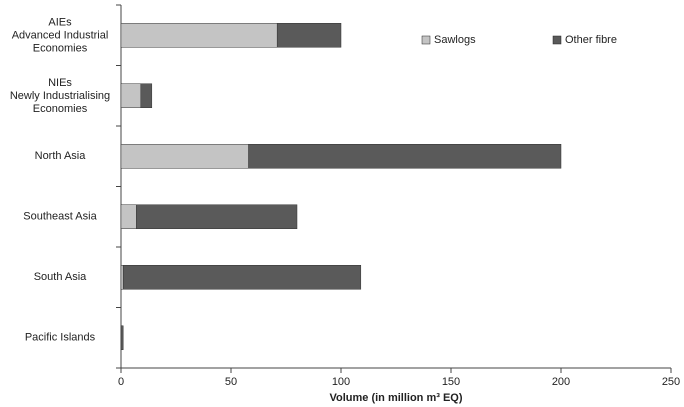 This screenshot has width=684, height=407. Describe the element at coordinates (60, 96) in the screenshot. I see `y-tick-label: NIEs Newly Industrialising Economies` at that location.